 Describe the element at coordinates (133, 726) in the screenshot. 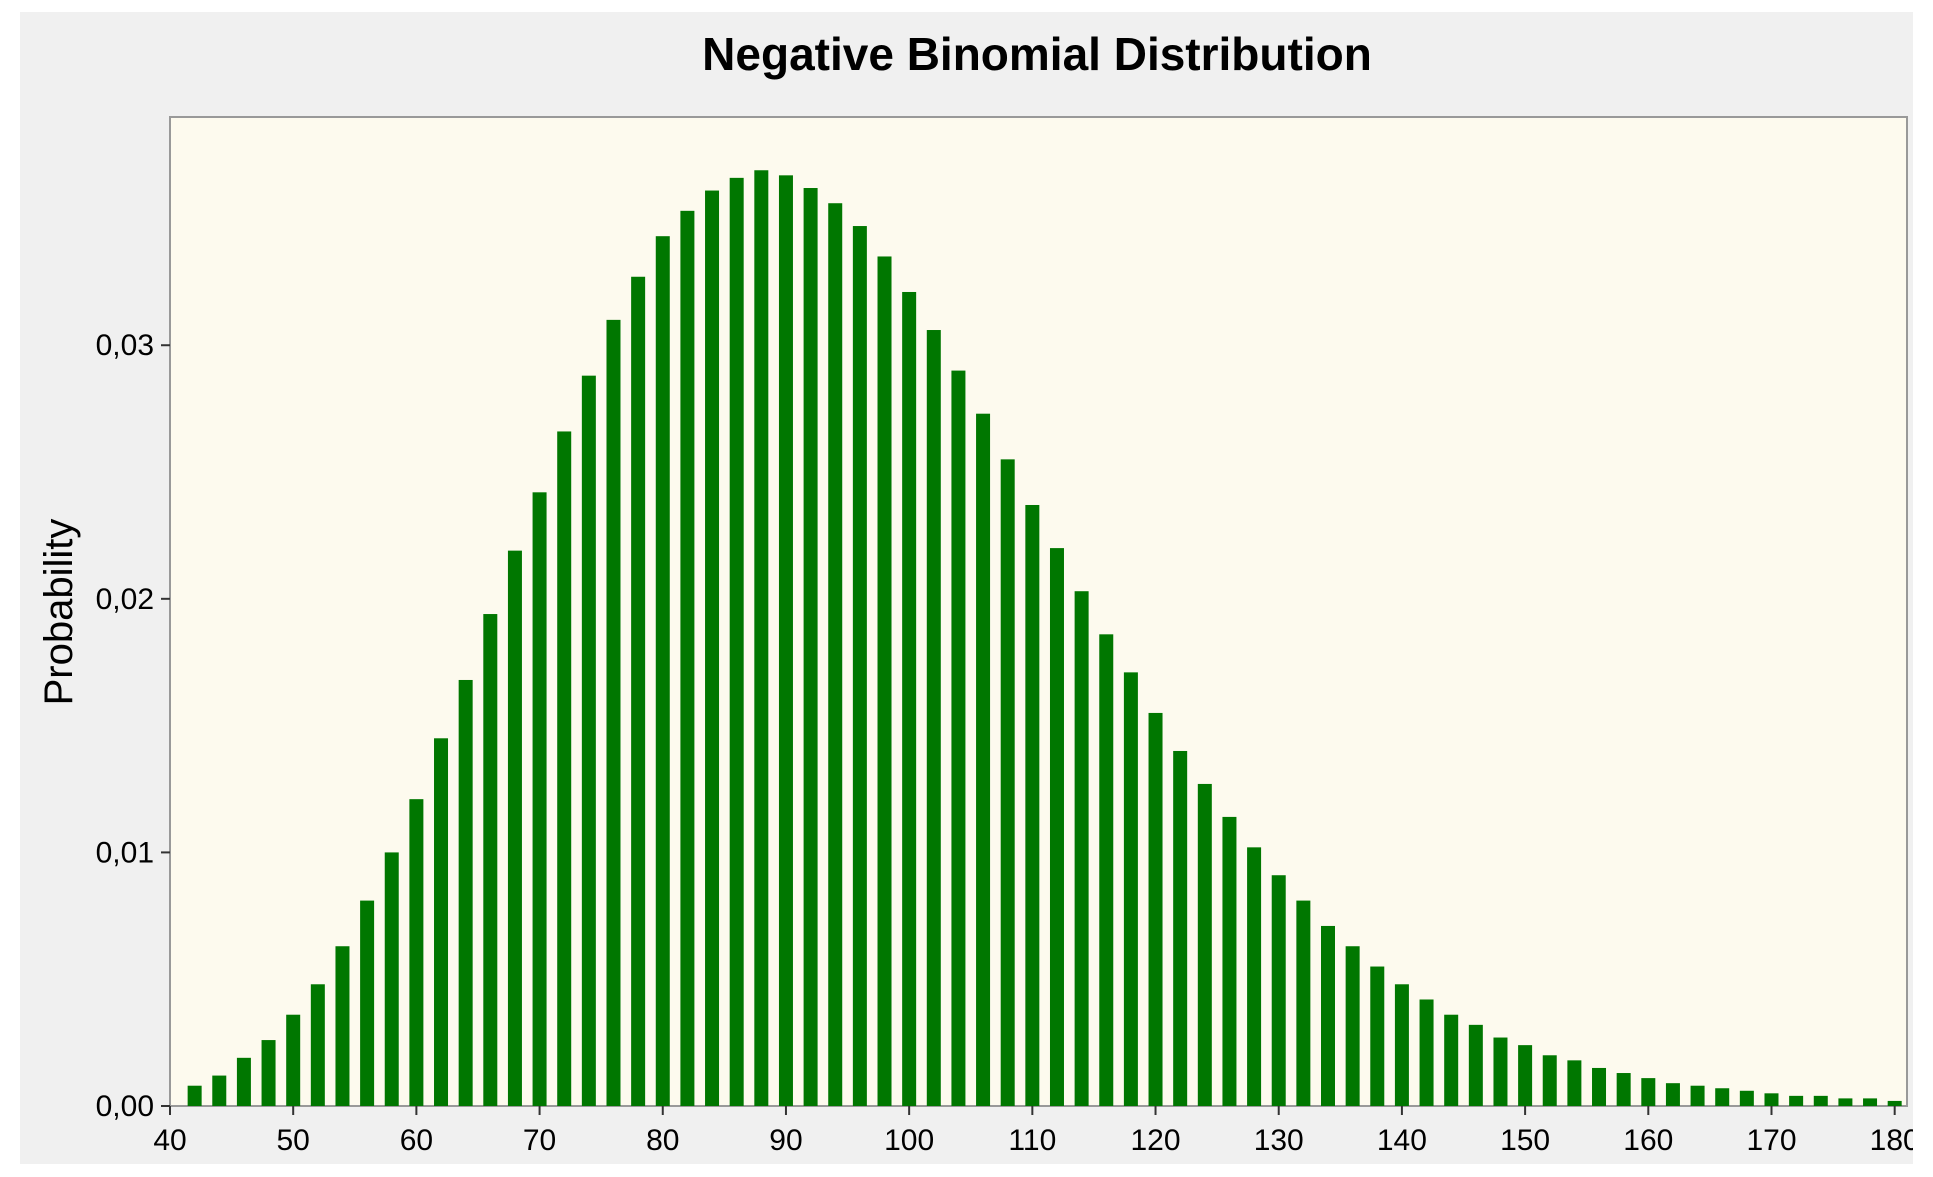

I see `y-axis: 0,00 0,01 0,02 0,03` at that location.